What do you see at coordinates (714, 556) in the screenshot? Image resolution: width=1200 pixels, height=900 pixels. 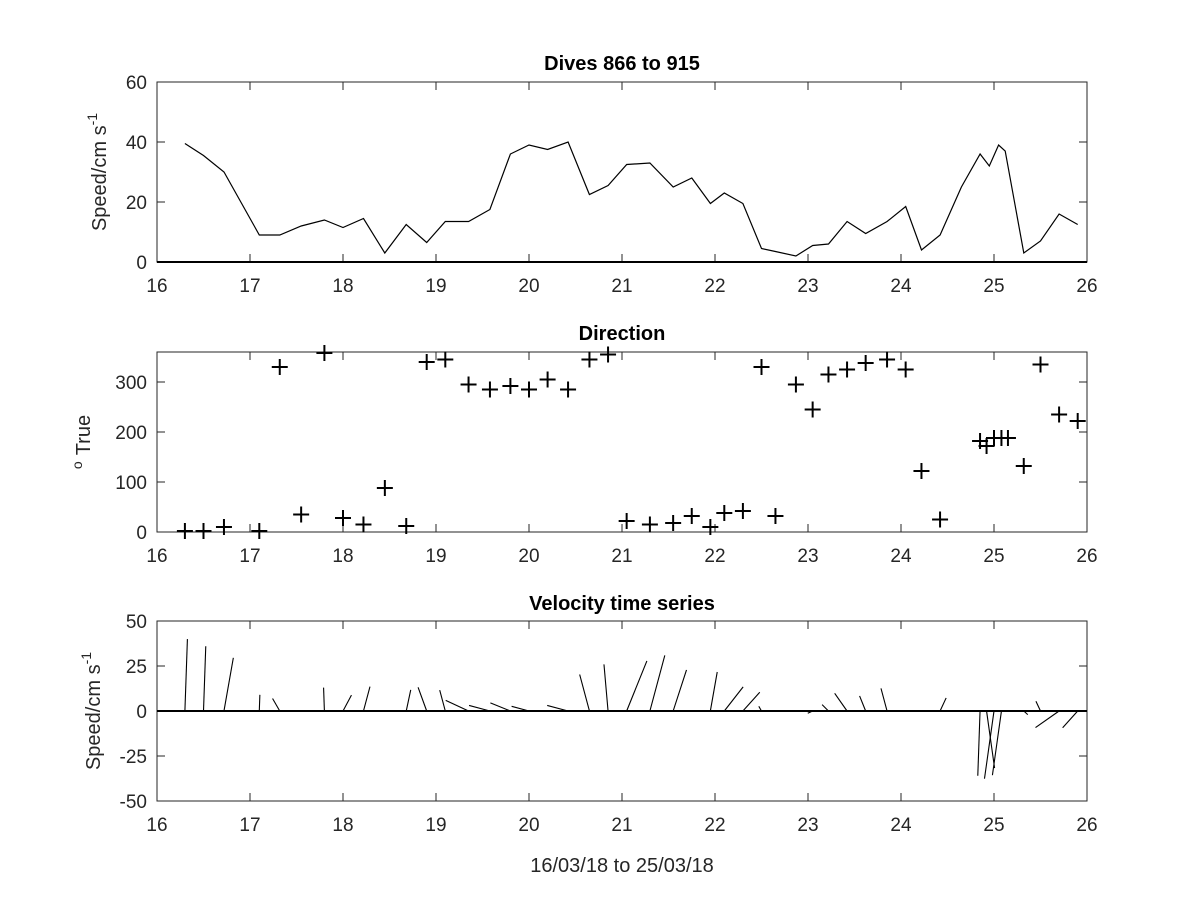 I see `direction-x-tick-label: 22` at bounding box center [714, 556].